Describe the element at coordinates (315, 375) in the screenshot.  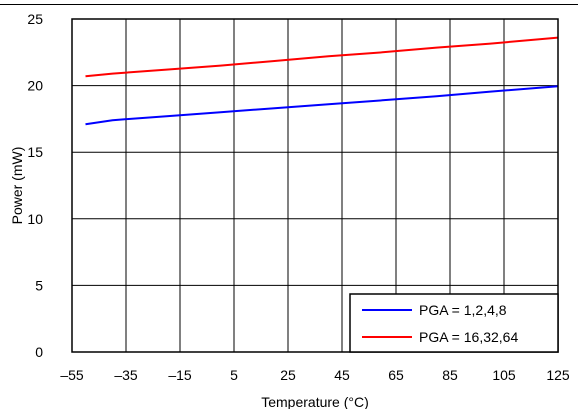
I see `x-tick-labels: –55 –35 –15 5 25 45 65 85 105 125` at that location.